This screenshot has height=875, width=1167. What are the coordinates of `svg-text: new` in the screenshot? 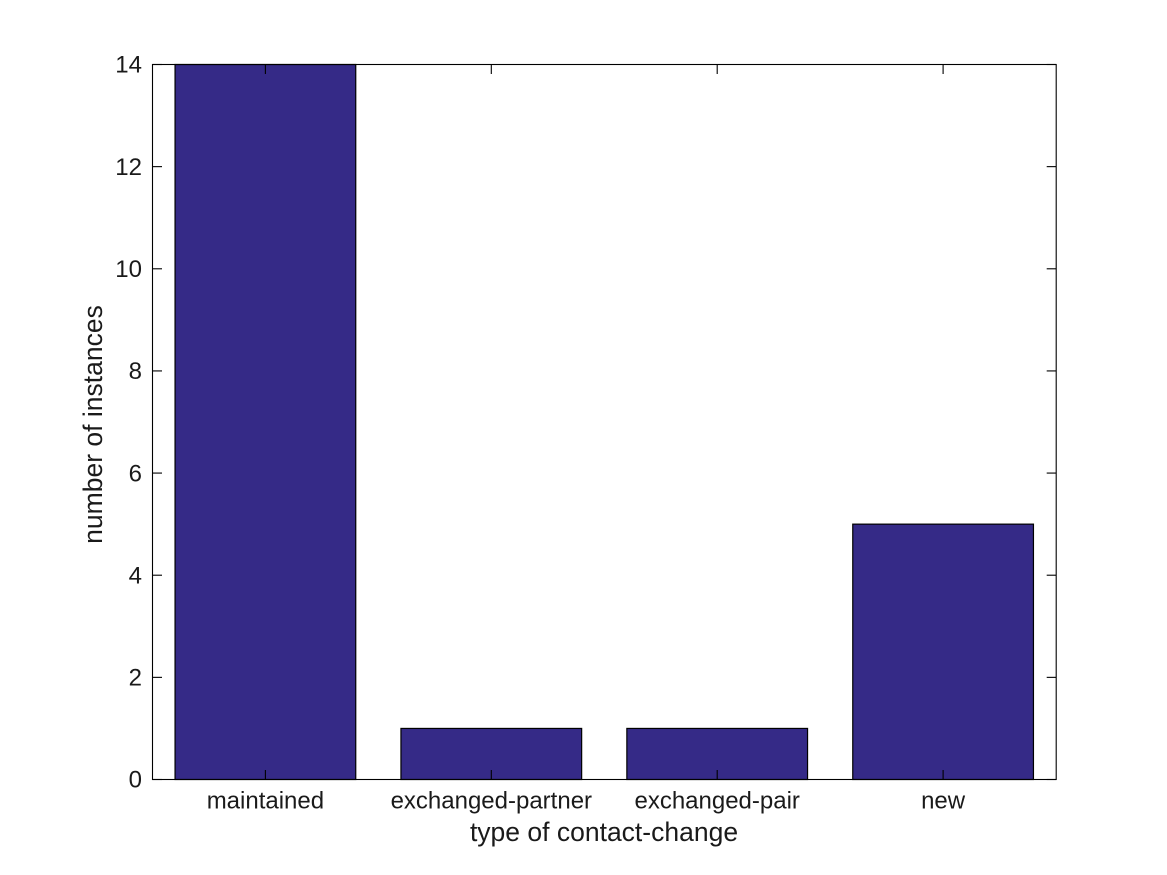 It's located at (943, 801).